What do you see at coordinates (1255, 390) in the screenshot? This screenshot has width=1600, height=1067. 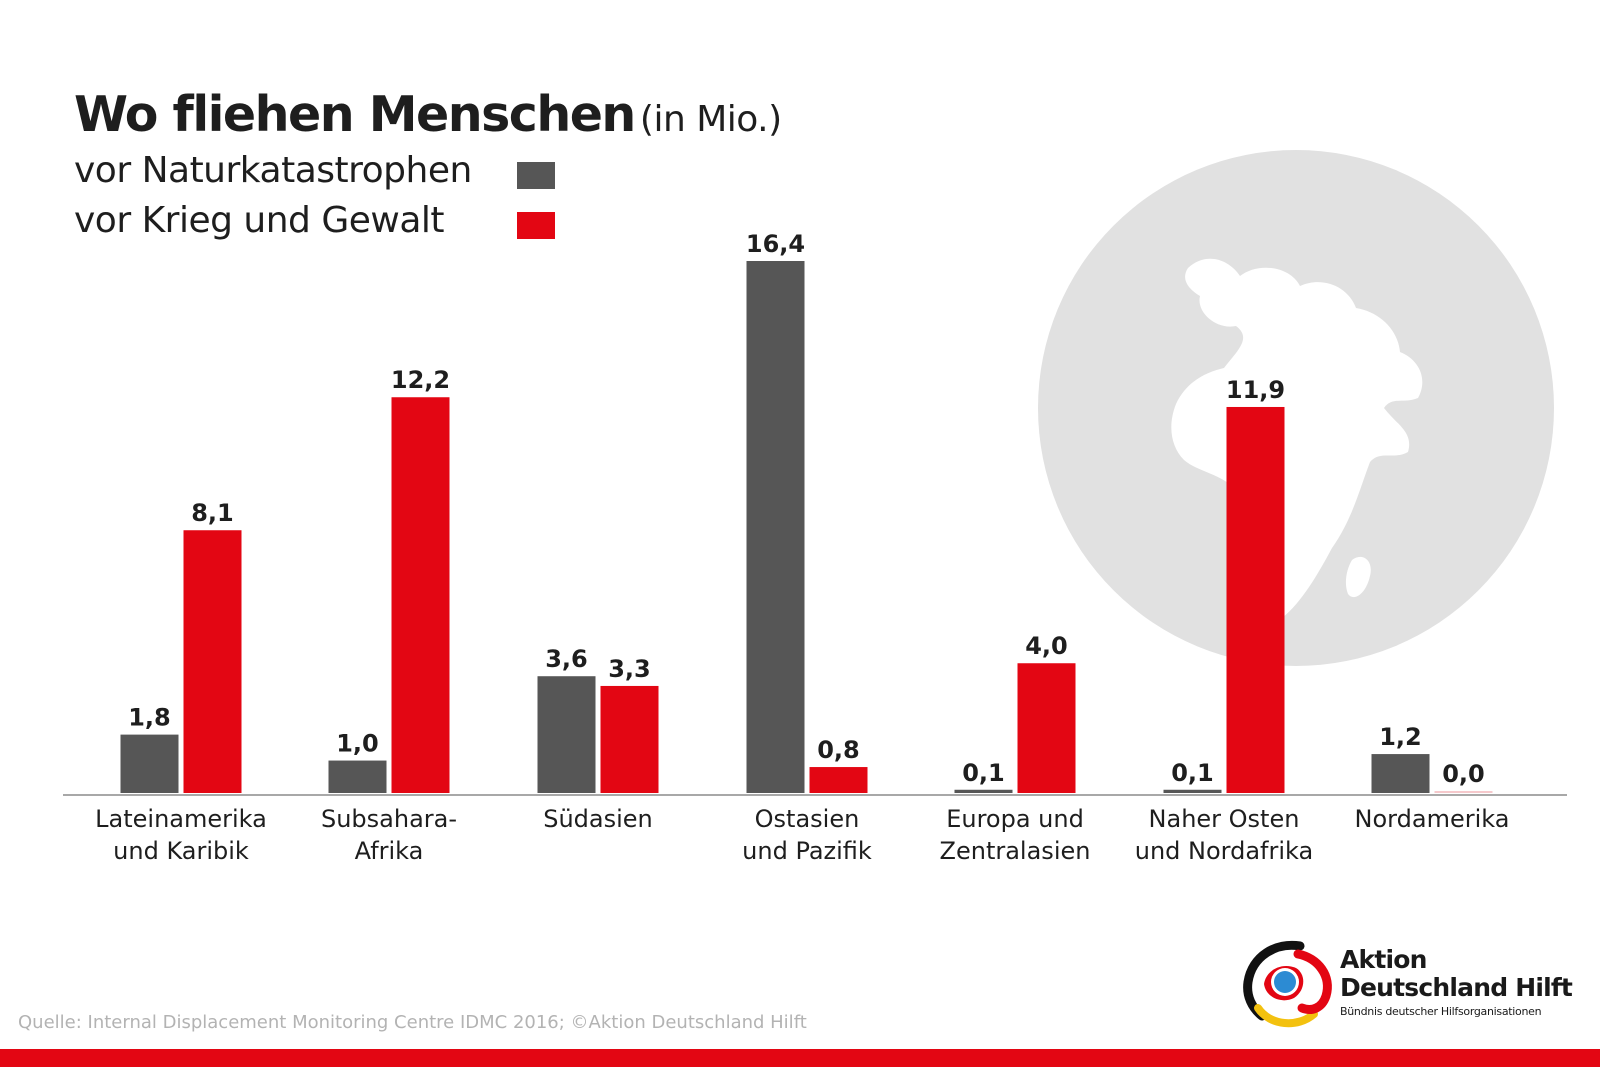 I see `value-label-conflict-5: 11,9` at bounding box center [1255, 390].